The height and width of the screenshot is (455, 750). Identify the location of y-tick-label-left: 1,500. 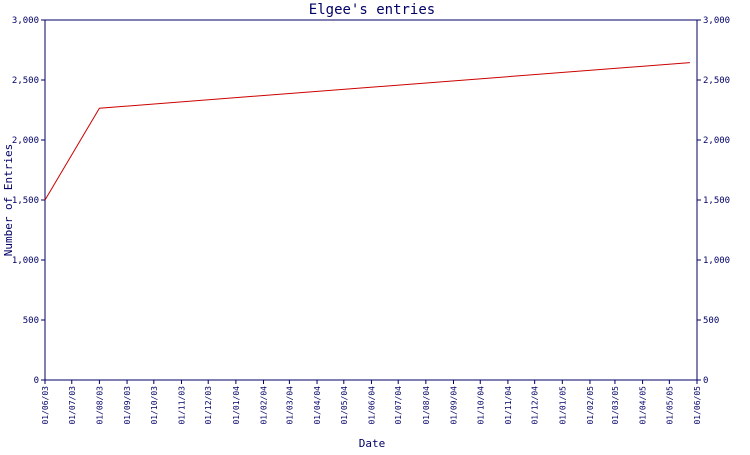
(25, 201).